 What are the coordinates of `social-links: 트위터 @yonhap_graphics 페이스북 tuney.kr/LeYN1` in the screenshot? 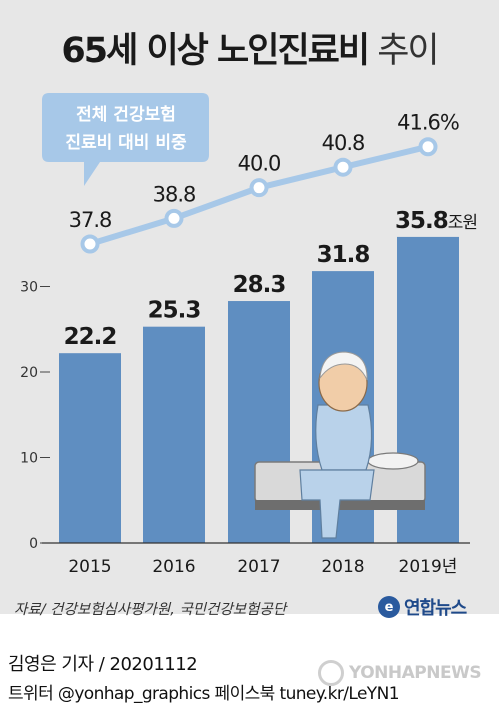 It's located at (204, 694).